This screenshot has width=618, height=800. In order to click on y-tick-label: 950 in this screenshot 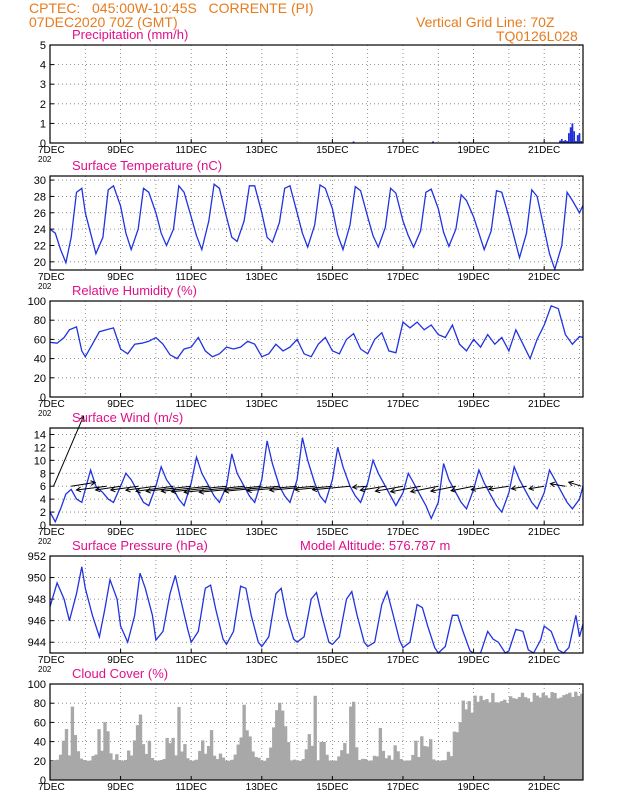, I will do `click(37, 579)`.